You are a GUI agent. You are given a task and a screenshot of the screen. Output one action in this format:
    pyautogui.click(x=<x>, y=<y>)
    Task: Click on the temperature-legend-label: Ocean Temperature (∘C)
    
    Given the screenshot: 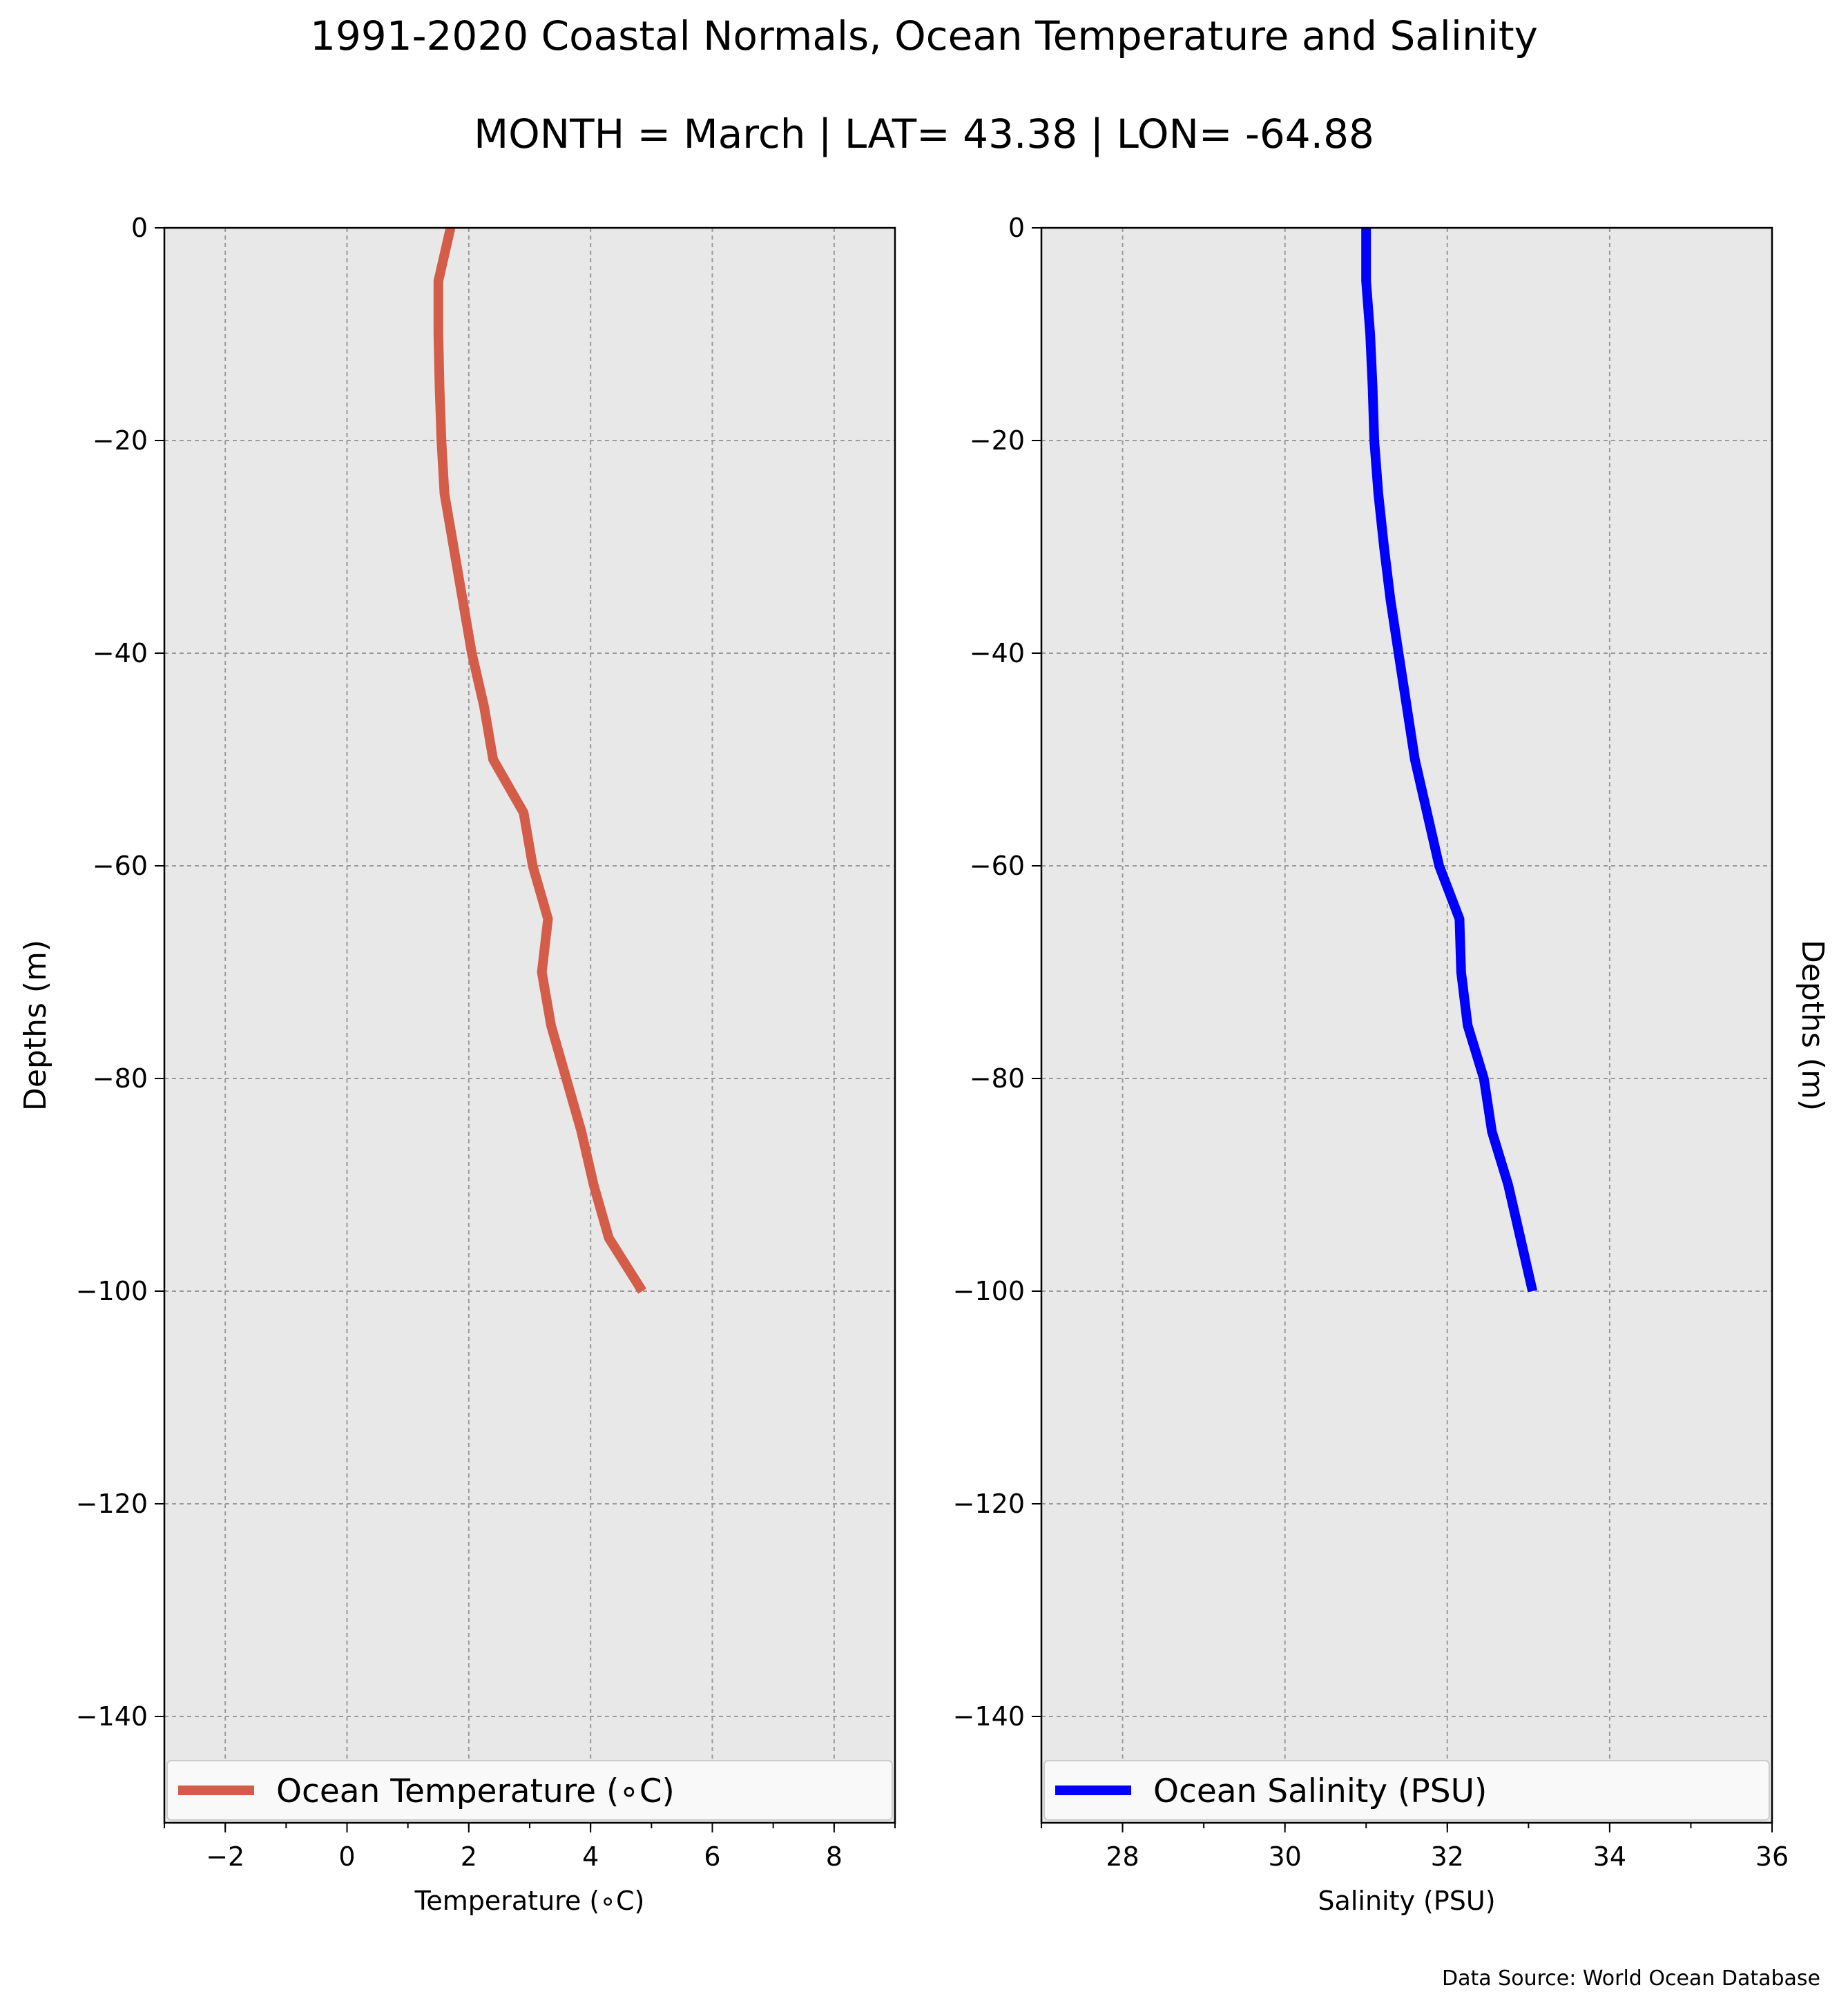 What is the action you would take?
    pyautogui.click(x=475, y=1791)
    